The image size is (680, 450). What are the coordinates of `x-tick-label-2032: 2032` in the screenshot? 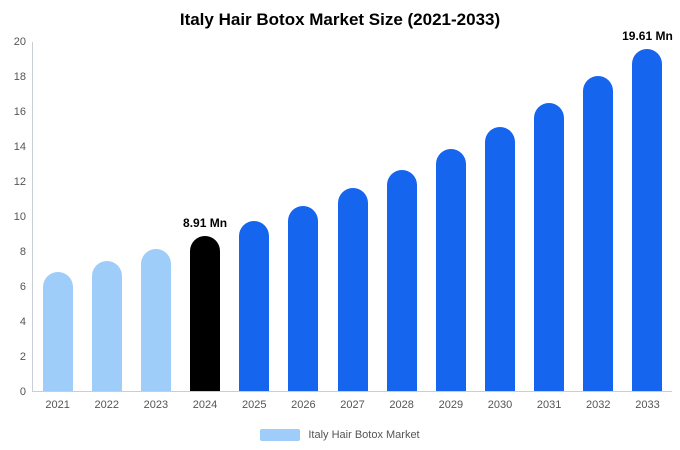 It's located at (598, 405).